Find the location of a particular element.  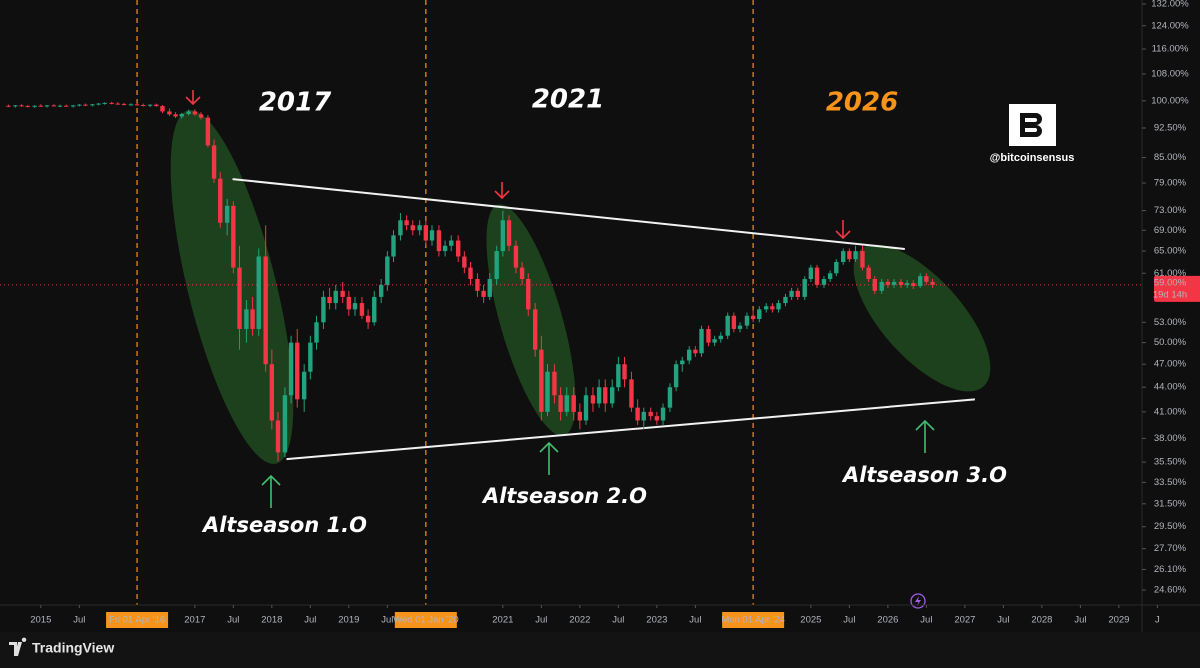

watermark: @bitcoinsensus is located at coordinates (1032, 158).